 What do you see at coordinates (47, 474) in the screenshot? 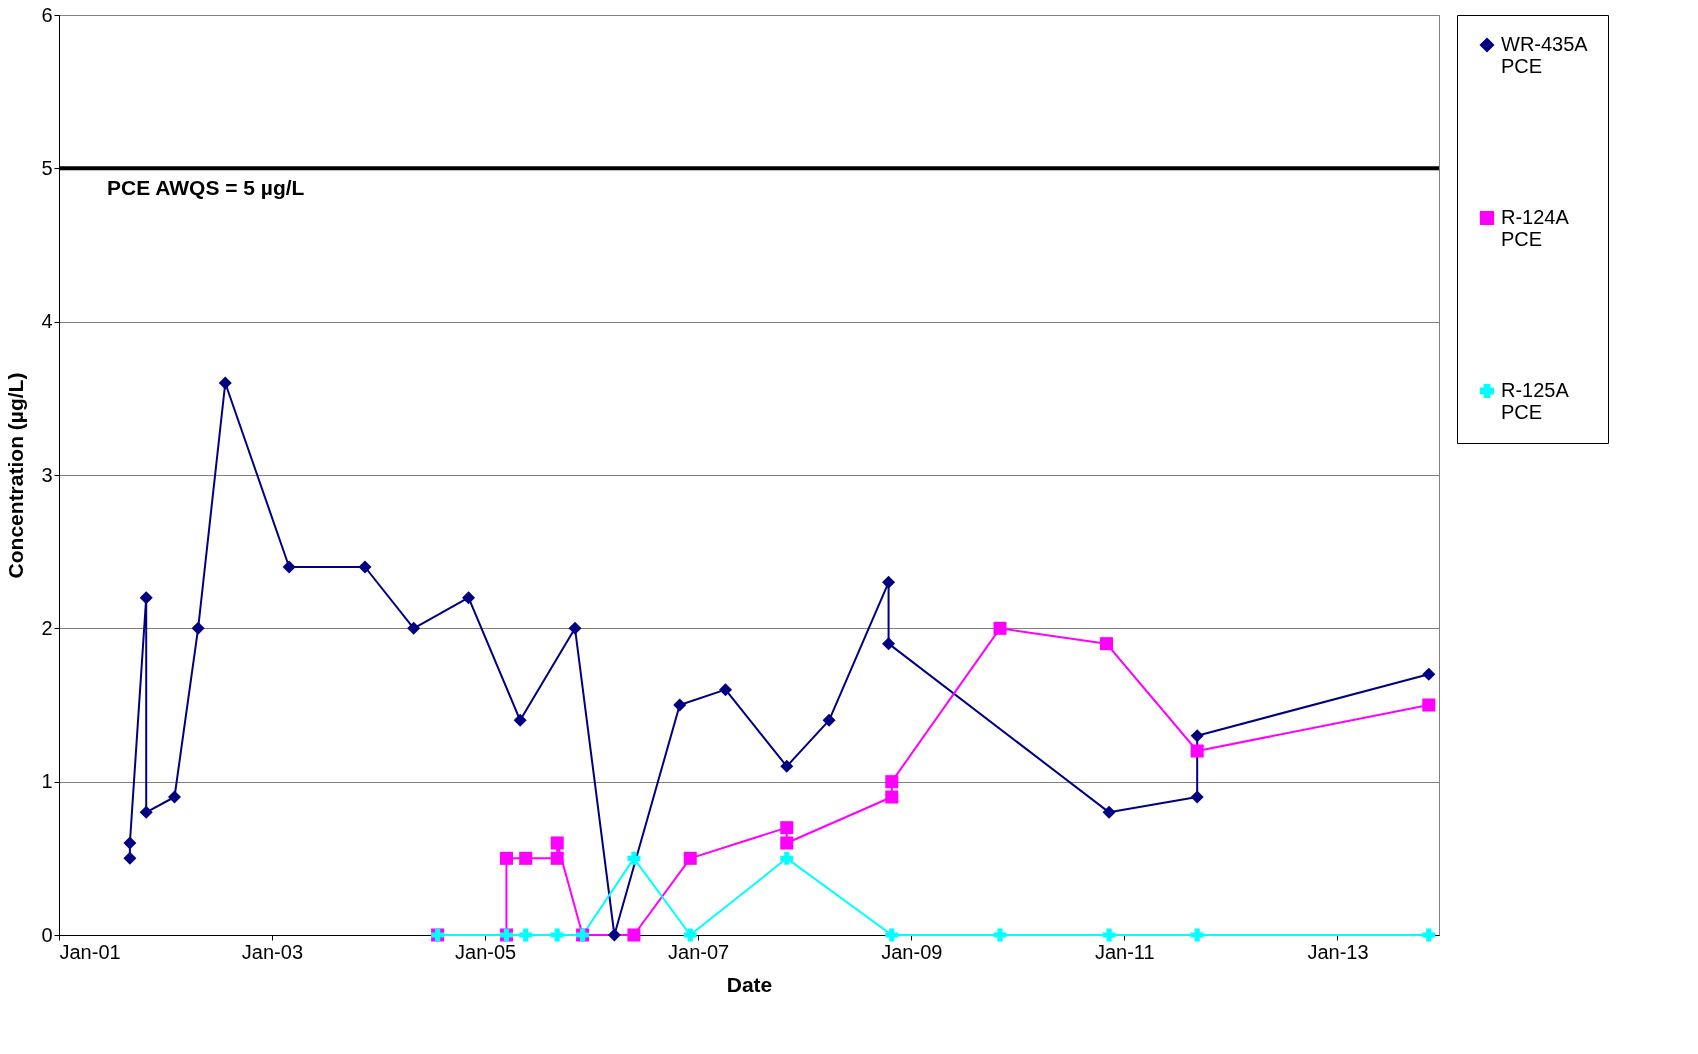
I see `y-tick-label: 3` at bounding box center [47, 474].